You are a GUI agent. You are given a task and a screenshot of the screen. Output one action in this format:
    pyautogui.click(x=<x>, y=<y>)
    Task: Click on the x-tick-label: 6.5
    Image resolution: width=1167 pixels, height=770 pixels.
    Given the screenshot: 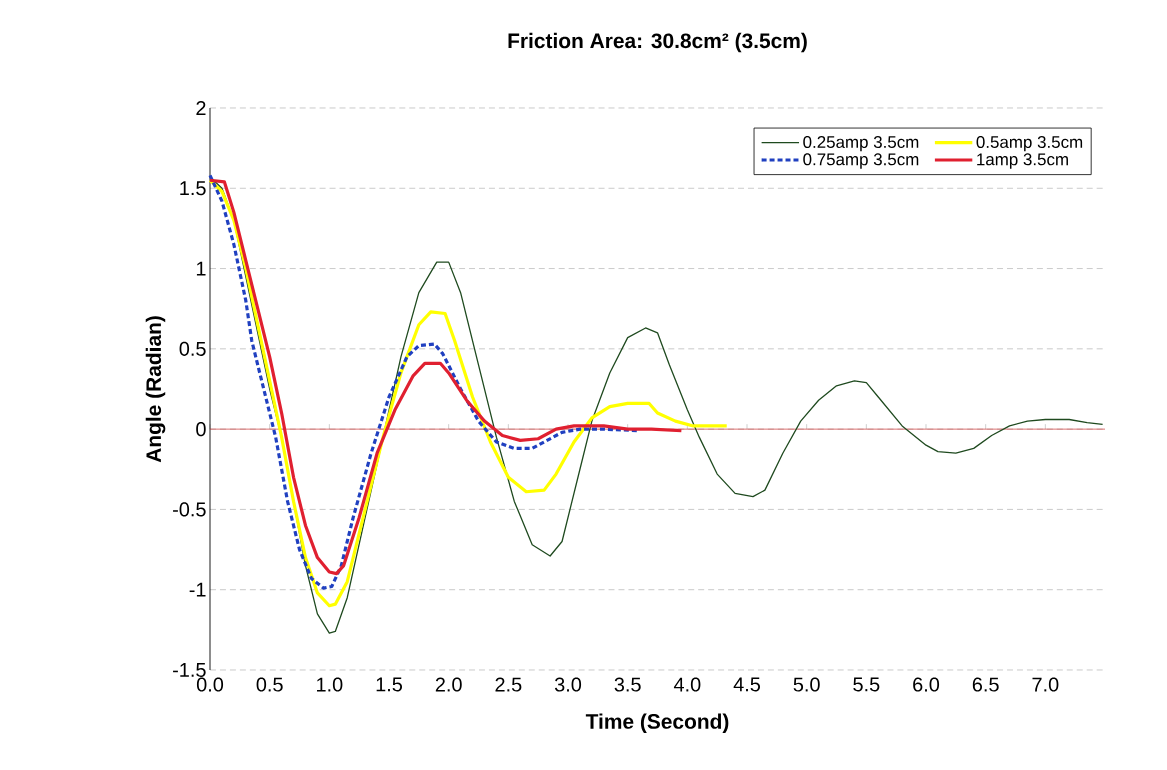 What is the action you would take?
    pyautogui.click(x=985, y=684)
    